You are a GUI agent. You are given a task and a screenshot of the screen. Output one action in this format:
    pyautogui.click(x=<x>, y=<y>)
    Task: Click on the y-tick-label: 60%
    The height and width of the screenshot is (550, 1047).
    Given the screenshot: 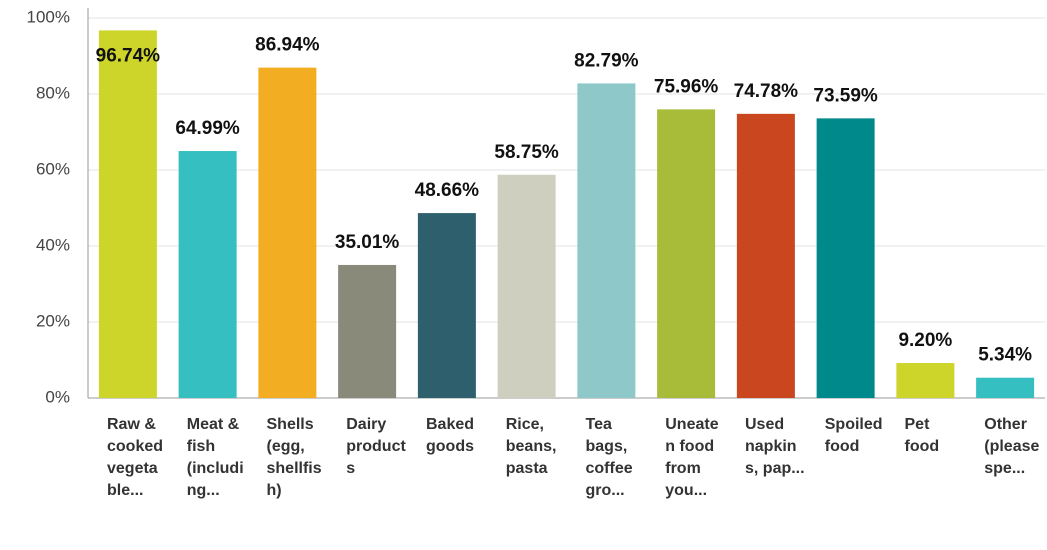 What is the action you would take?
    pyautogui.click(x=53, y=168)
    